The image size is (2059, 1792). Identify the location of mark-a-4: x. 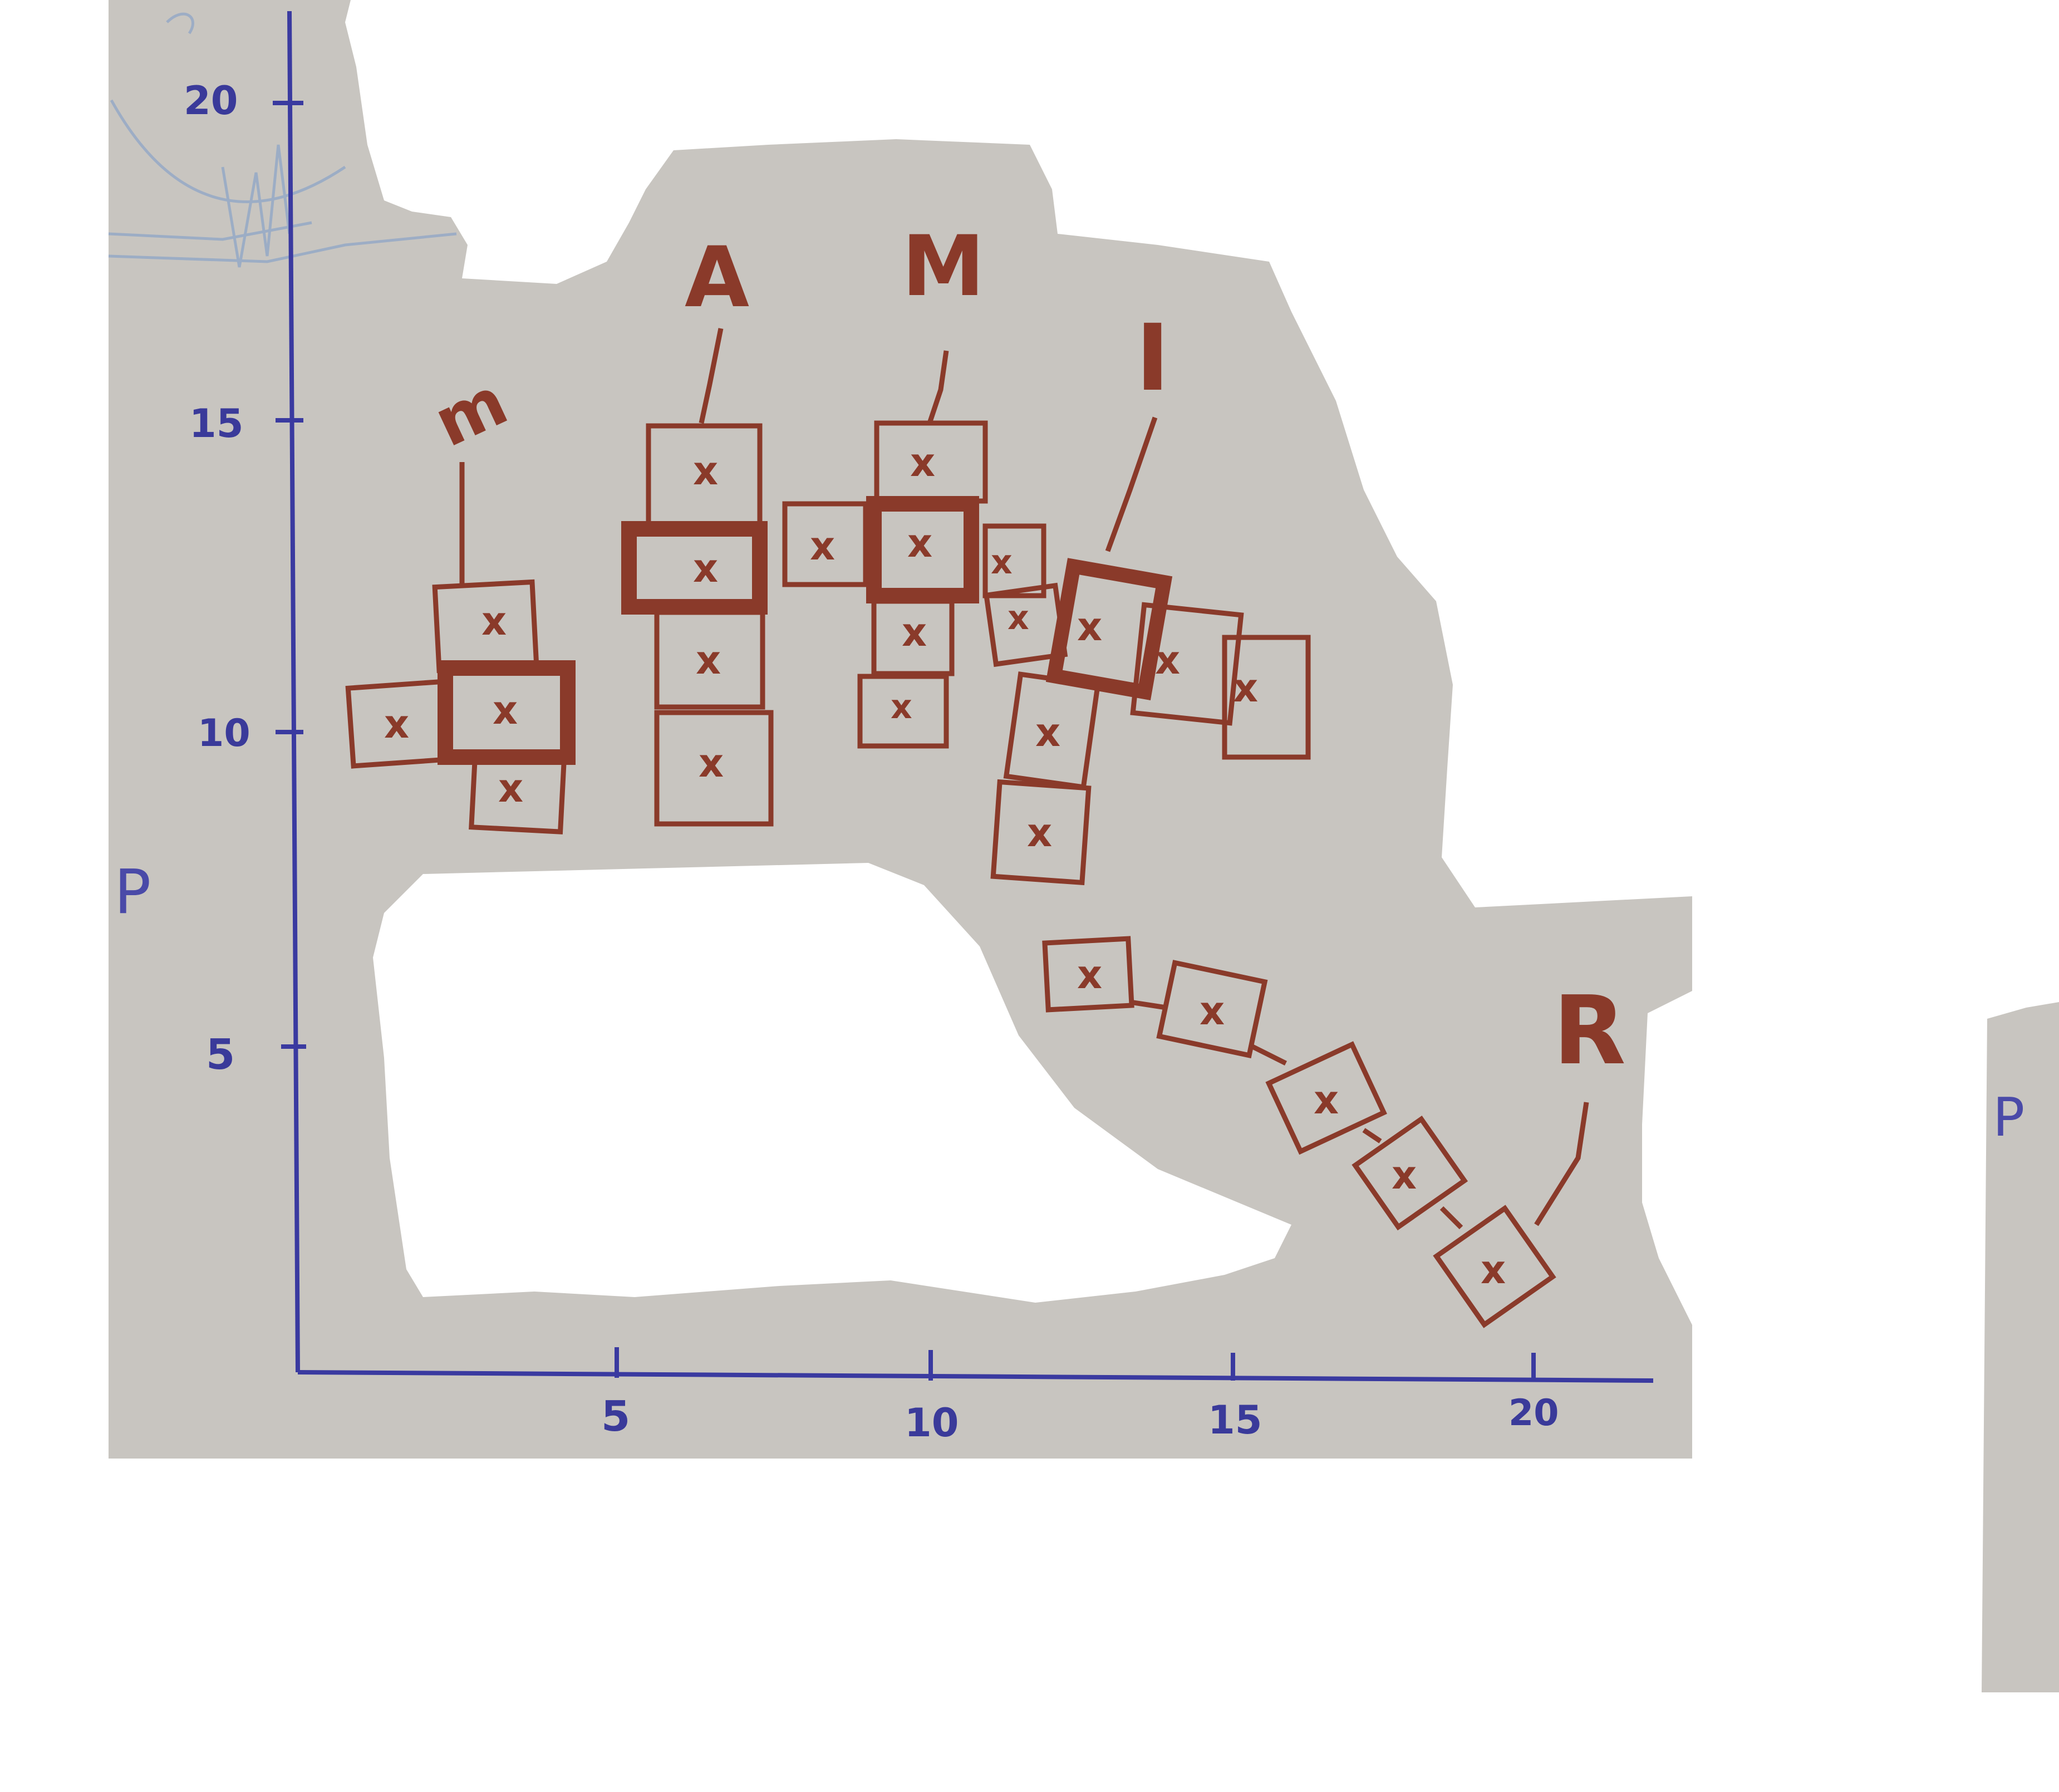
(711, 763).